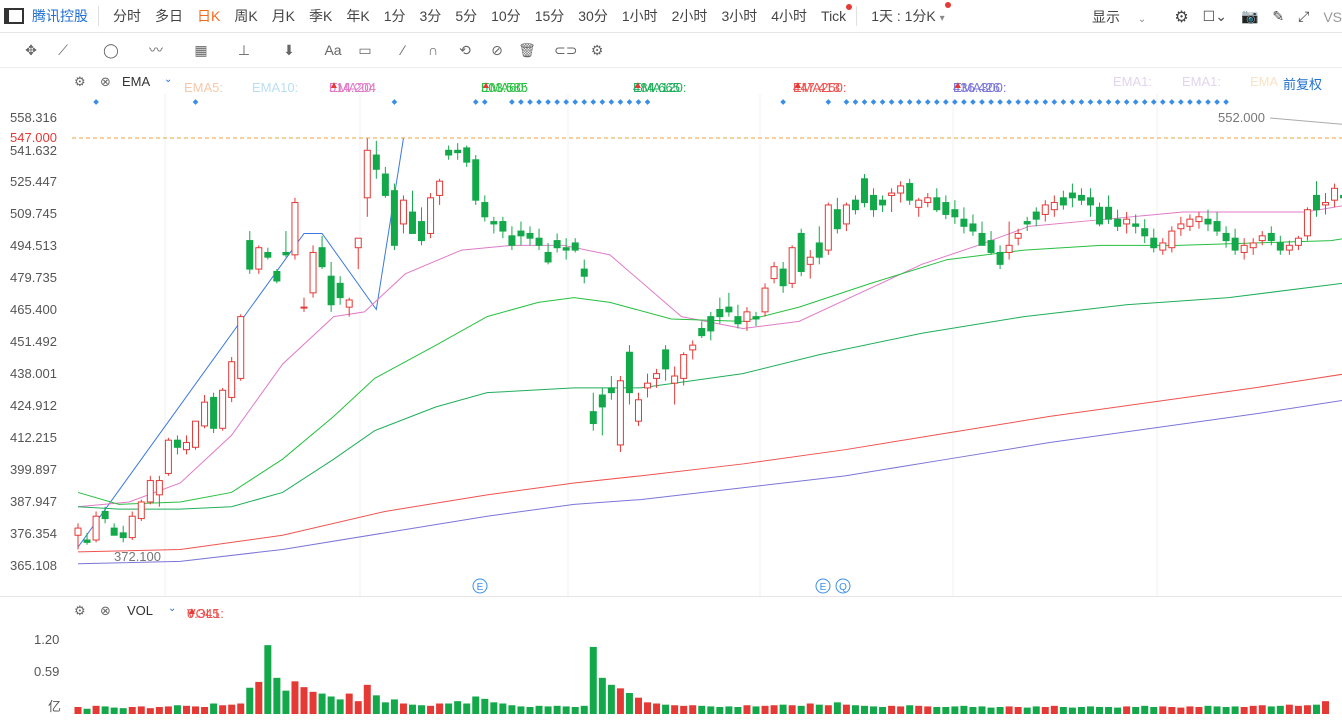 The image size is (1342, 724). Describe the element at coordinates (33, 373) in the screenshot. I see `y-tick: 438.001` at that location.